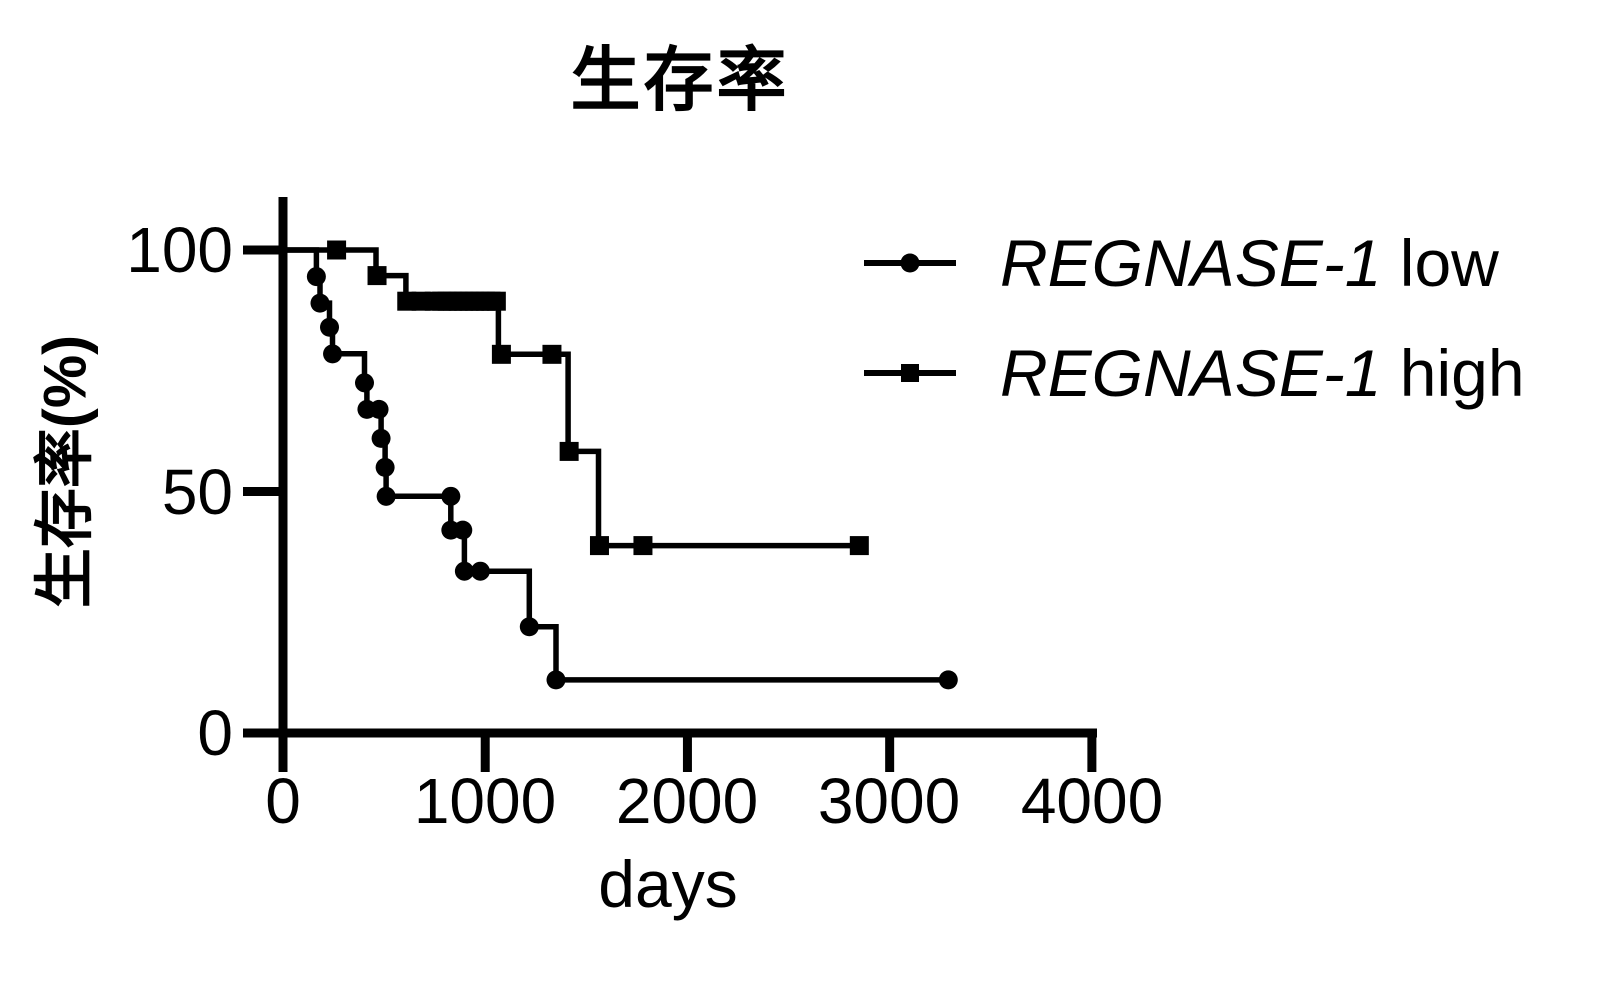 The image size is (1610, 990). I want to click on legend-item-regnase1-low: REGNASE-1 low, so click(1179, 263).